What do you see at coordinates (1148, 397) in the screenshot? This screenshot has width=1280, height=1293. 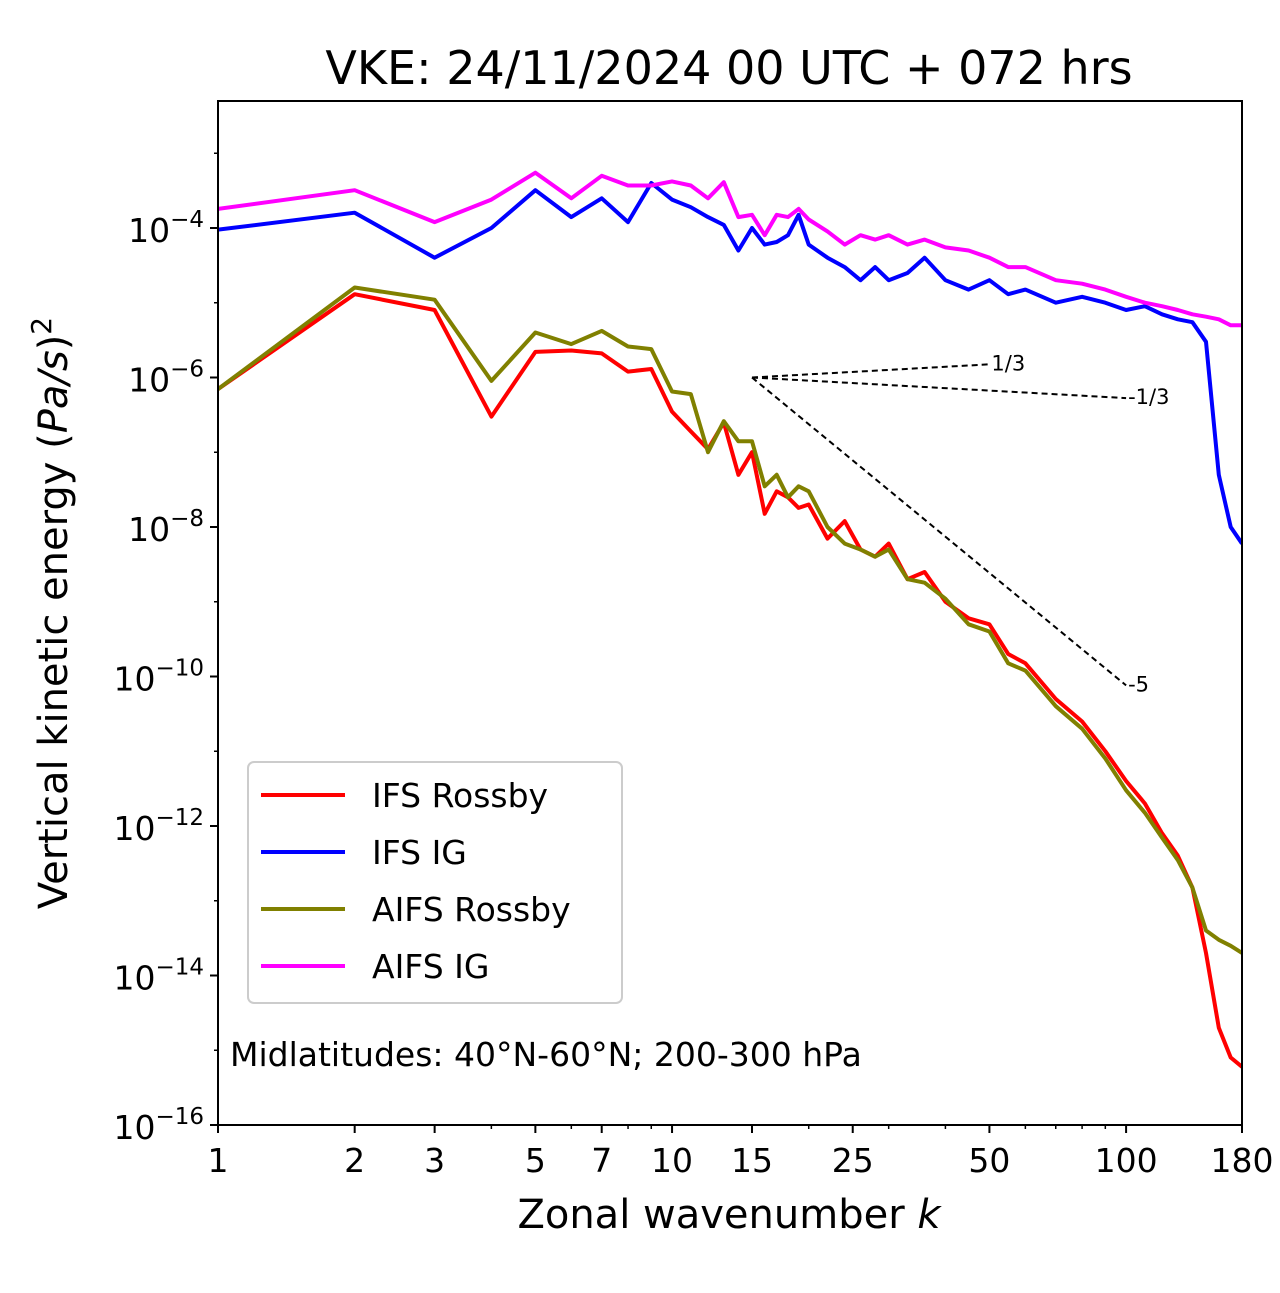 I see `reference-line-label: -1/3` at bounding box center [1148, 397].